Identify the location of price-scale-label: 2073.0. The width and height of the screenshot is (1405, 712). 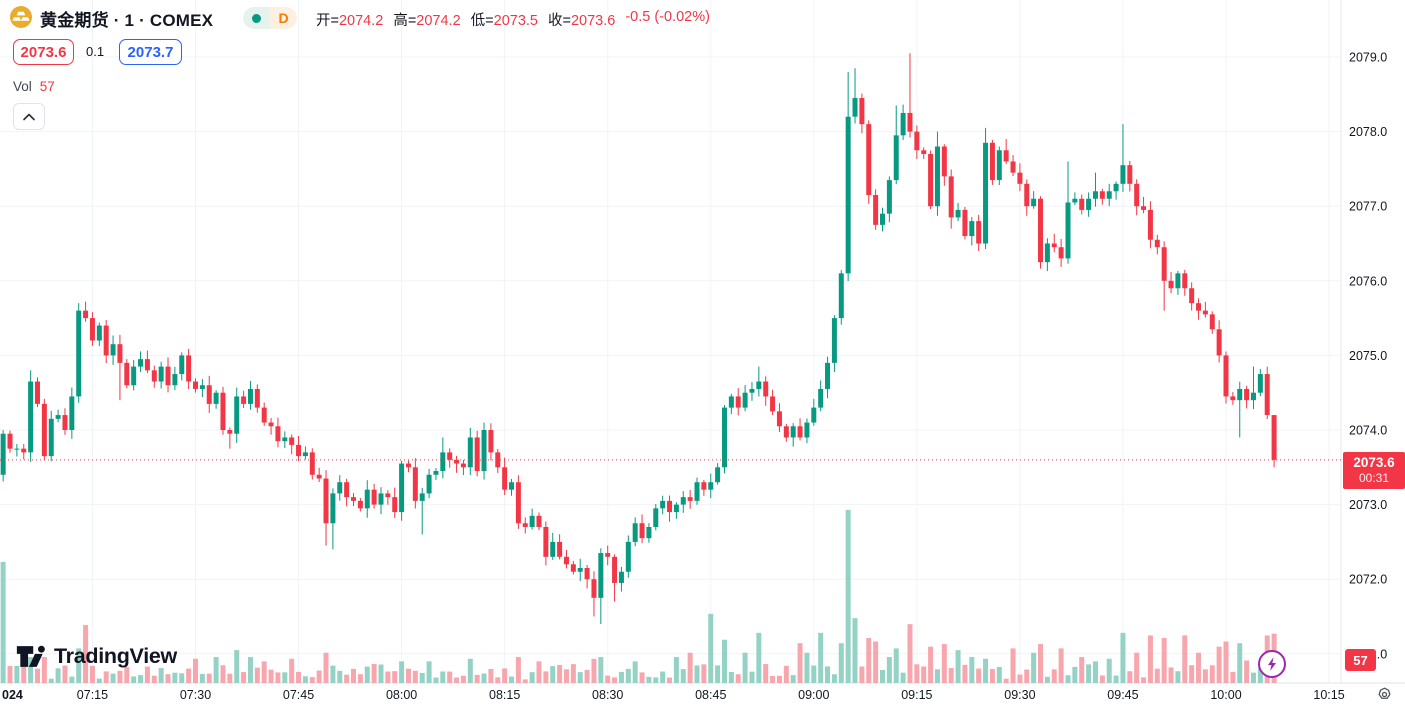
(1368, 505).